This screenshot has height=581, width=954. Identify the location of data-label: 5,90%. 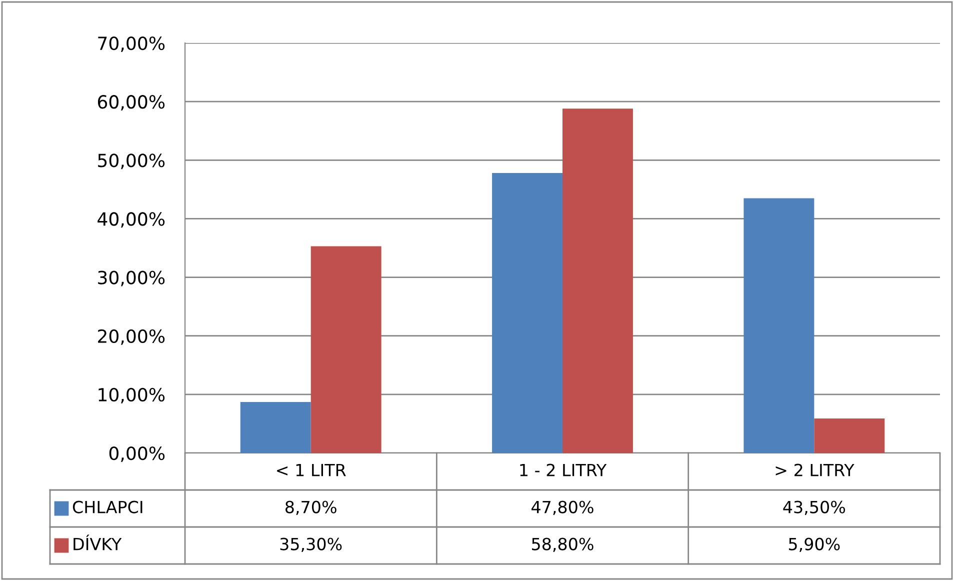
(814, 545).